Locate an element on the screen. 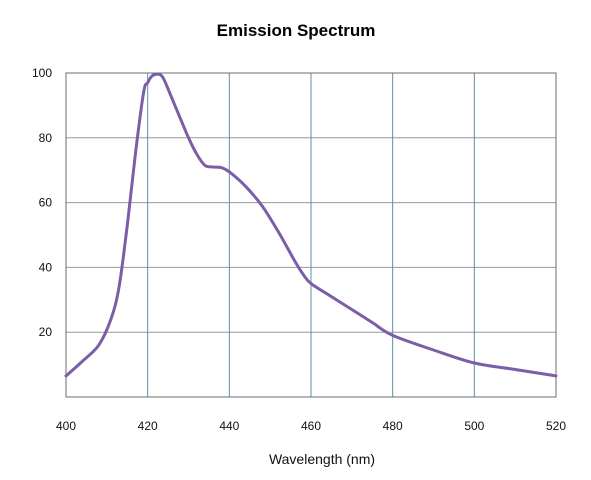 Image resolution: width=591 pixels, height=480 pixels. y-tick-label: 20 is located at coordinates (46, 332).